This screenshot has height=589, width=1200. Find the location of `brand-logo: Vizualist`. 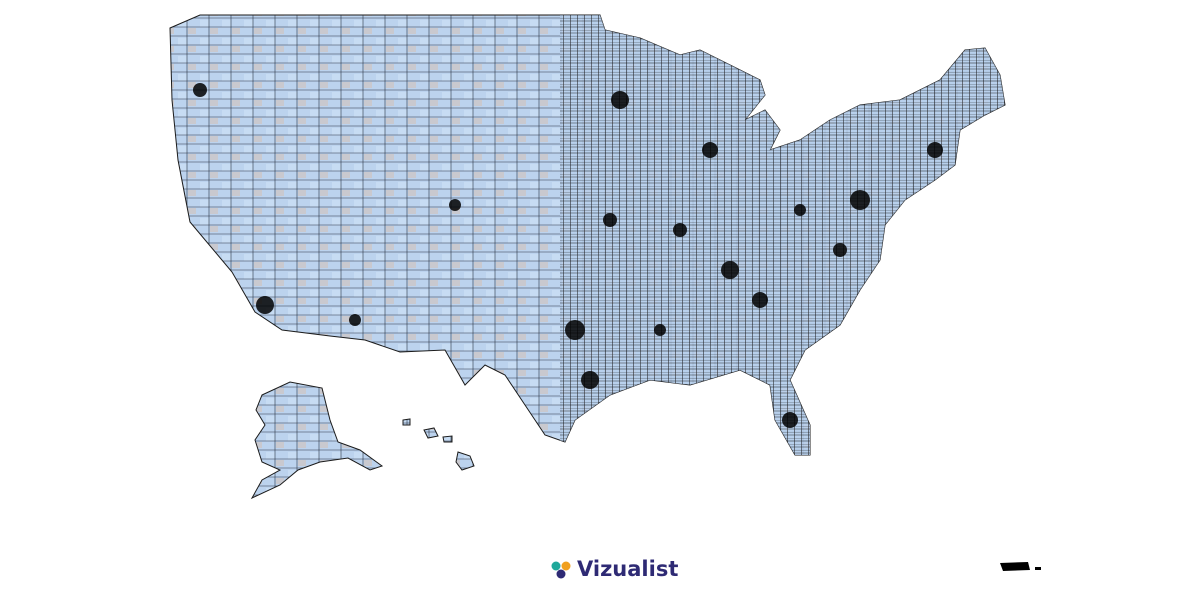

brand-logo: Vizualist is located at coordinates (614, 569).